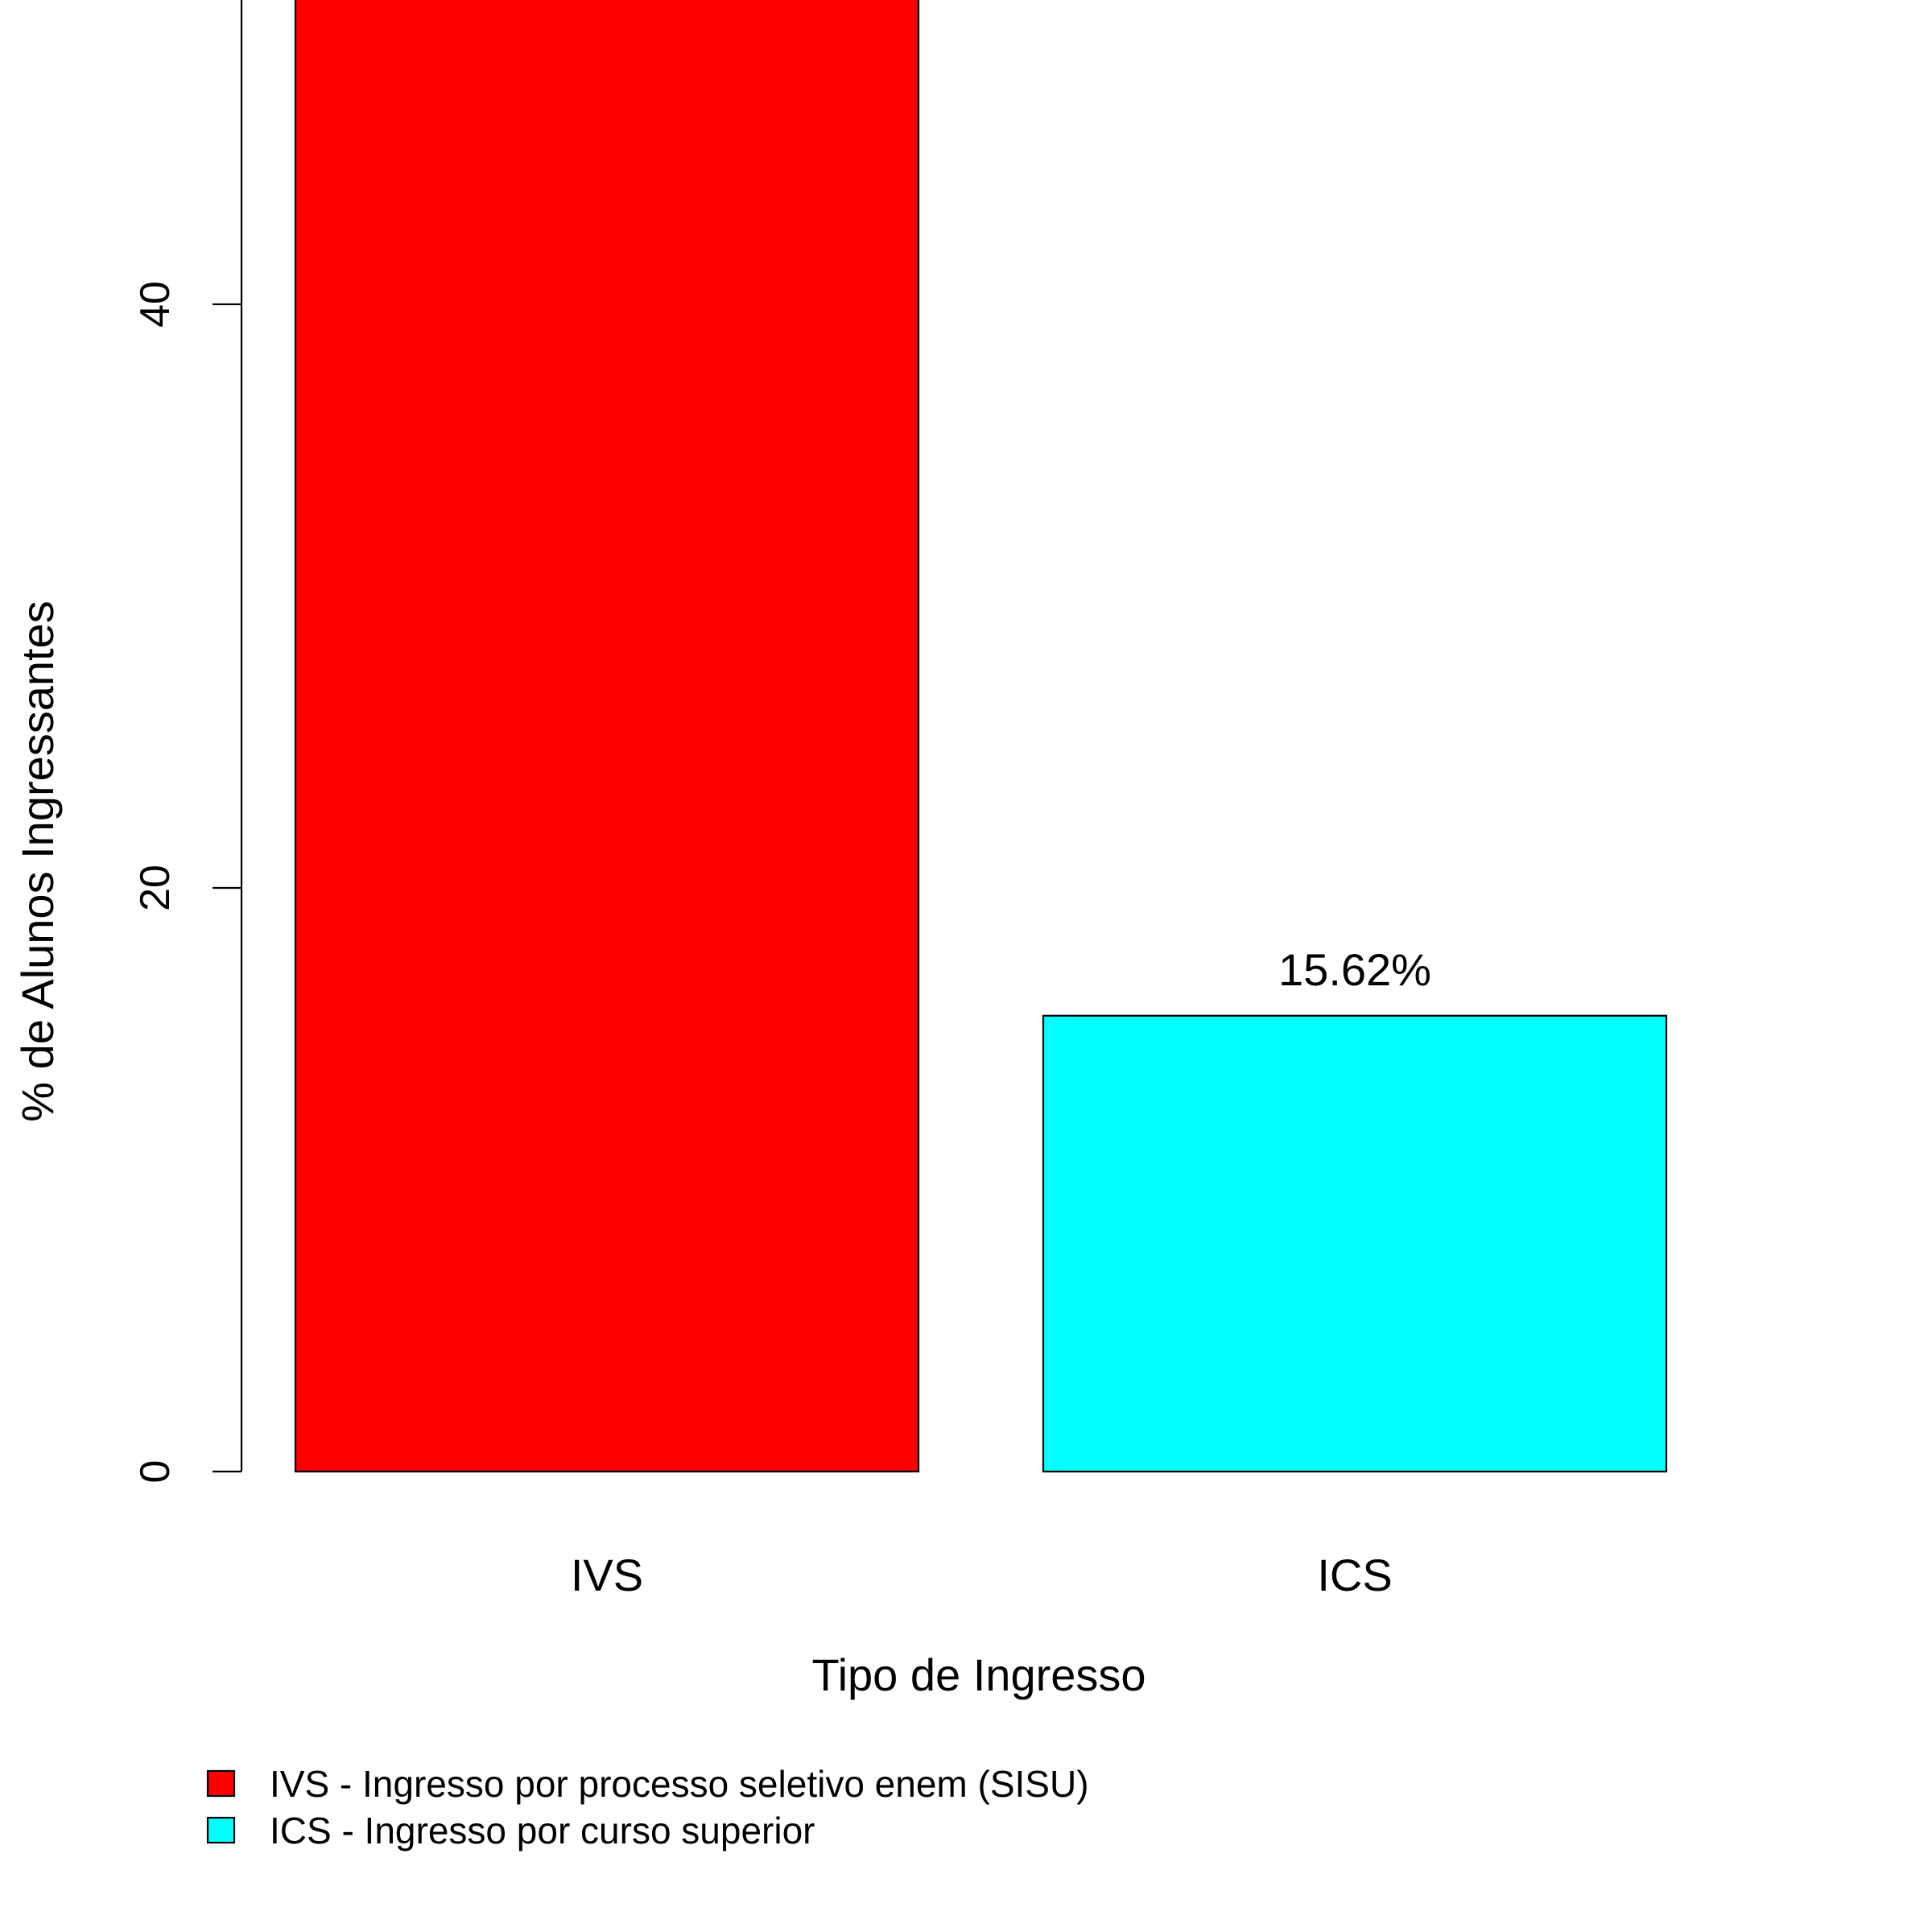 The image size is (1932, 1932). Describe the element at coordinates (37, 861) in the screenshot. I see `y-axis-title: % de Alunos Ingressantes` at that location.